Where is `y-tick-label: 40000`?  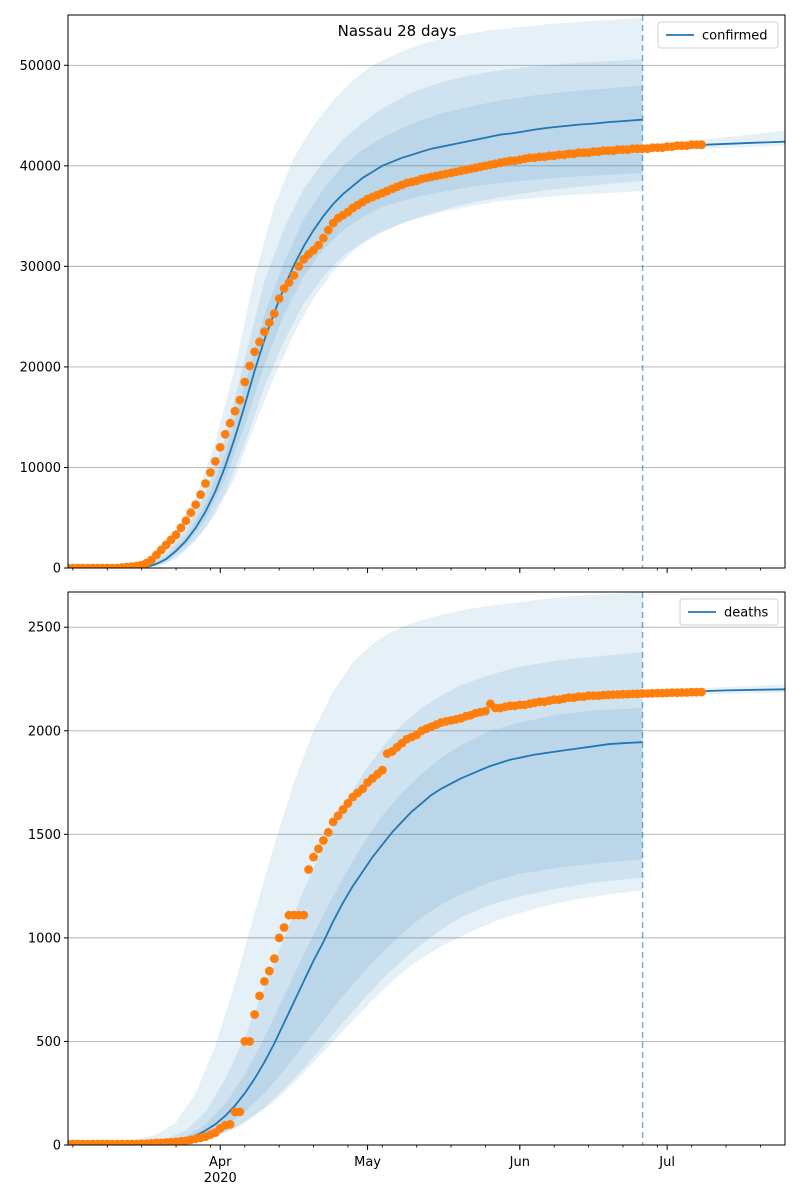
y-tick-label: 40000 is located at coordinates (40, 166).